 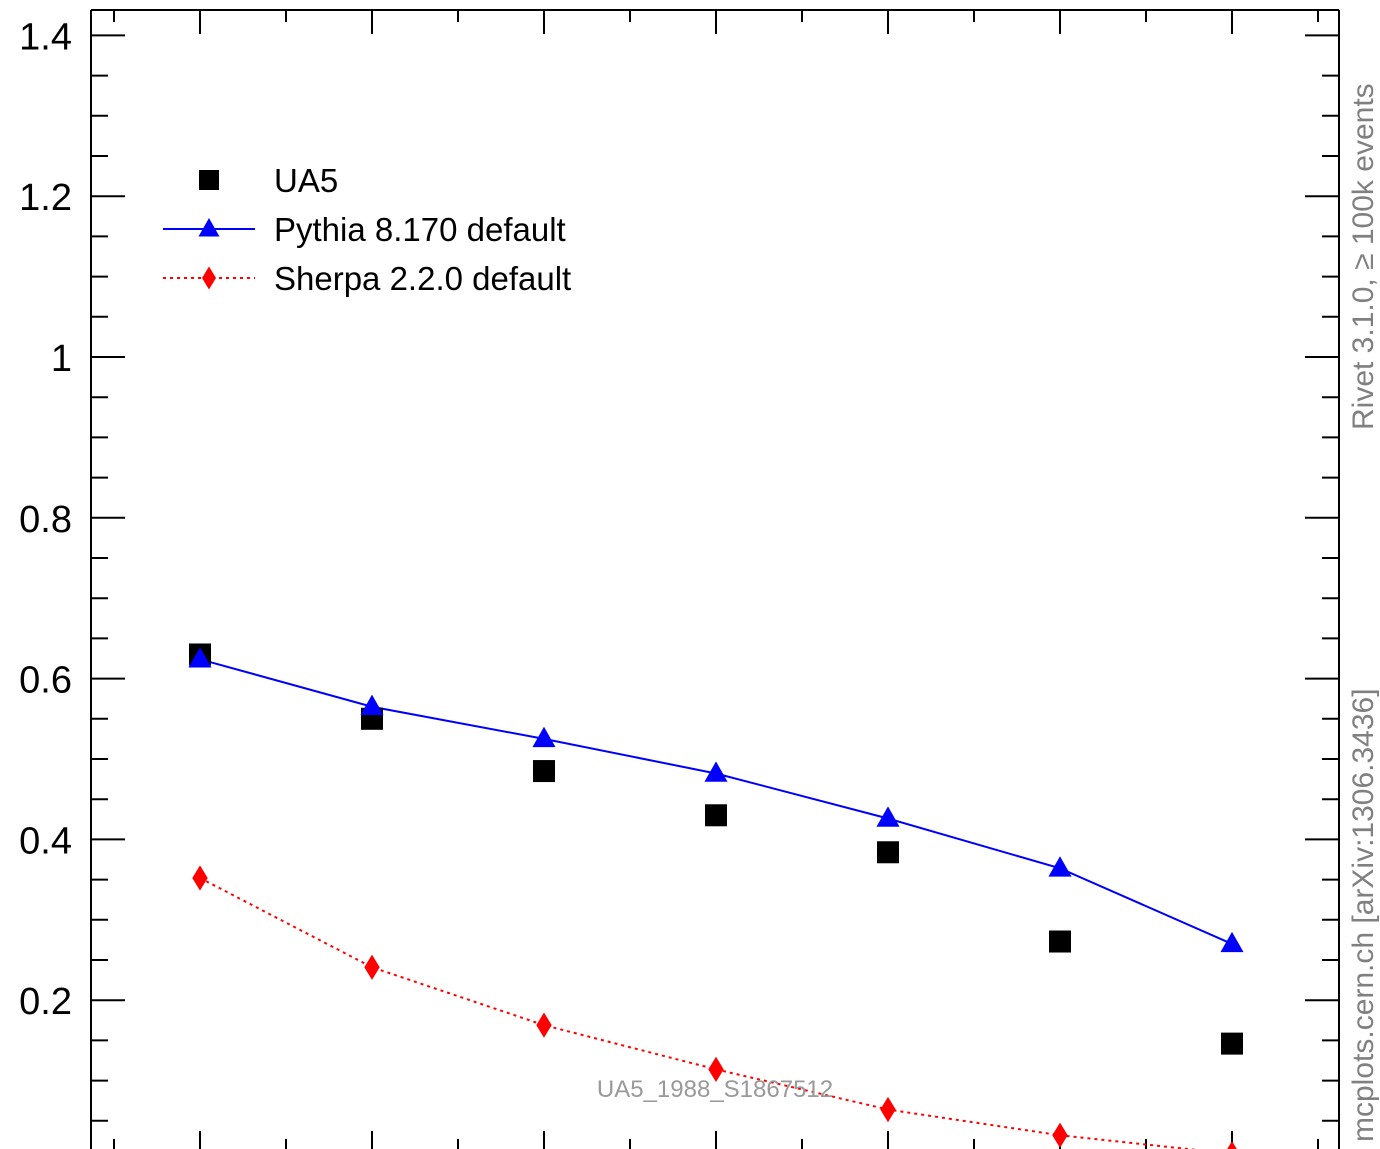 What do you see at coordinates (45, 1002) in the screenshot?
I see `y-tick-label: 0.2` at bounding box center [45, 1002].